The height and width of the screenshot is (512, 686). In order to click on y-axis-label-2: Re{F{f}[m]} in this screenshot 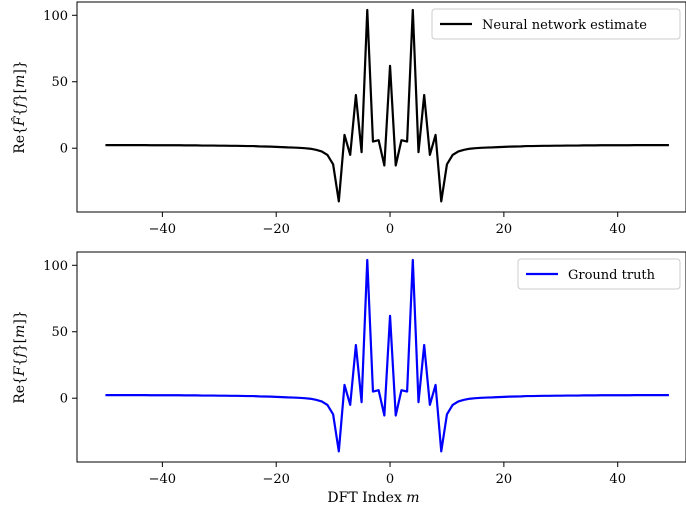, I will do `click(20, 357)`.